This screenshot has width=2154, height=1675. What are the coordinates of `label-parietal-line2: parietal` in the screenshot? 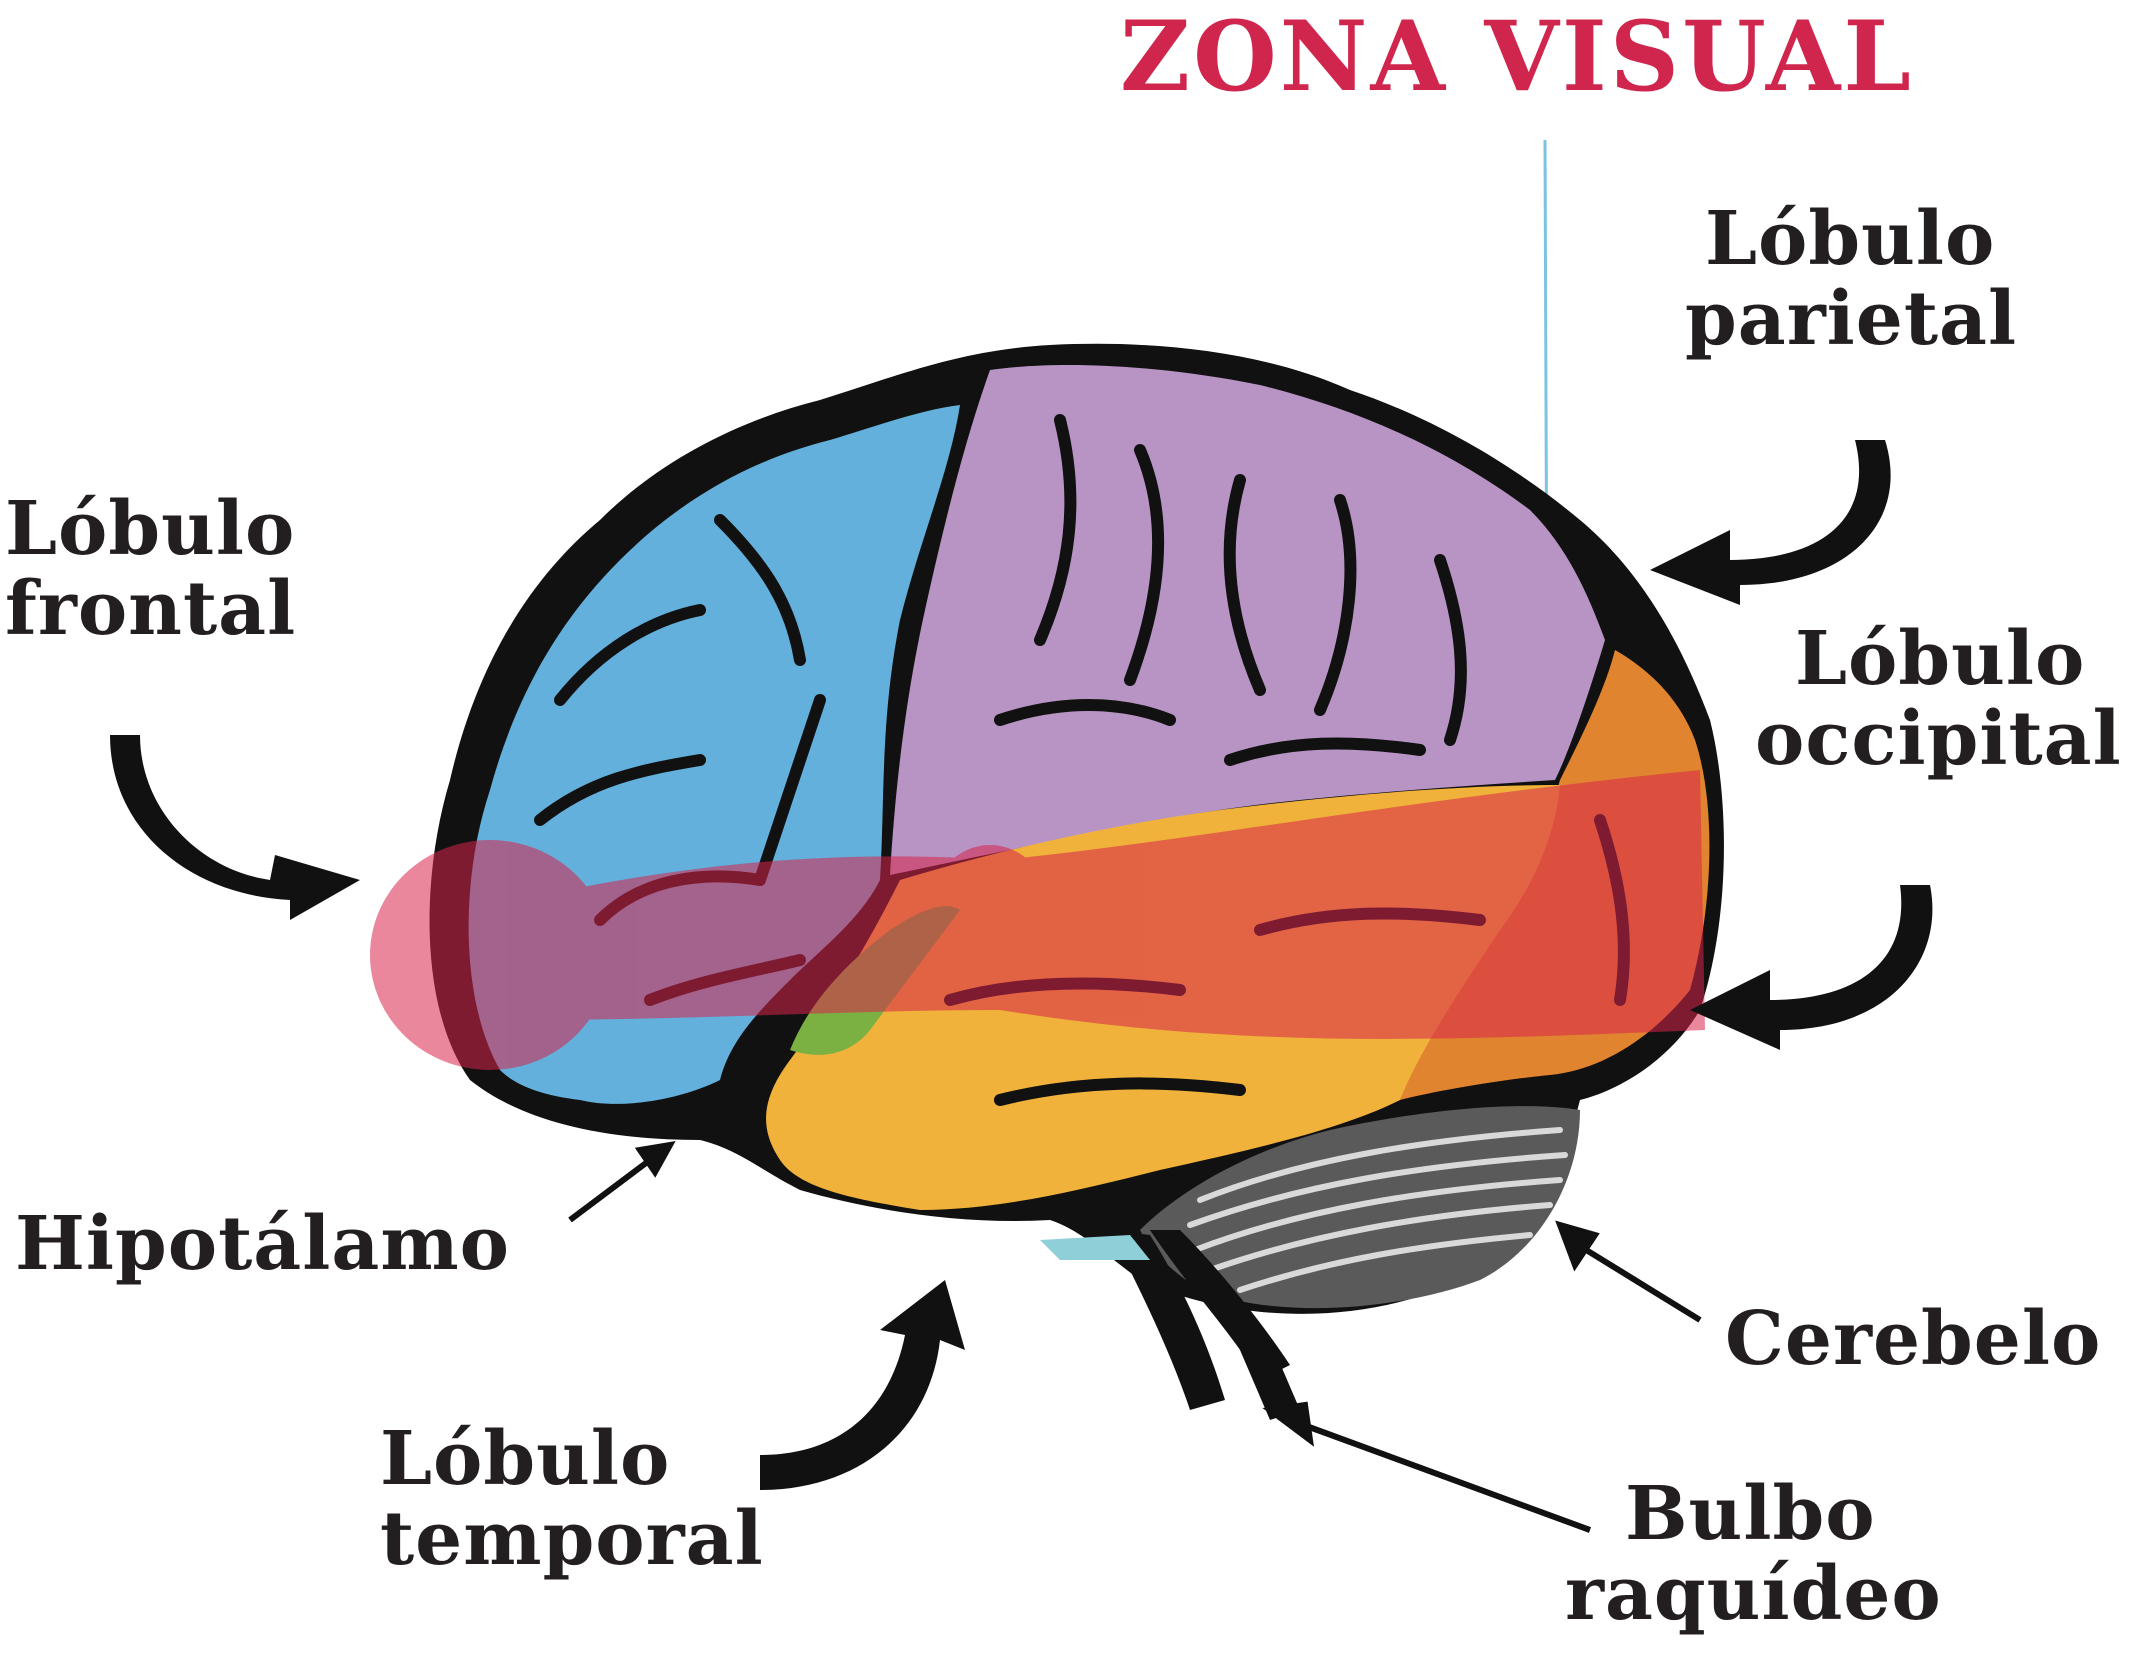 It's located at (1851, 318).